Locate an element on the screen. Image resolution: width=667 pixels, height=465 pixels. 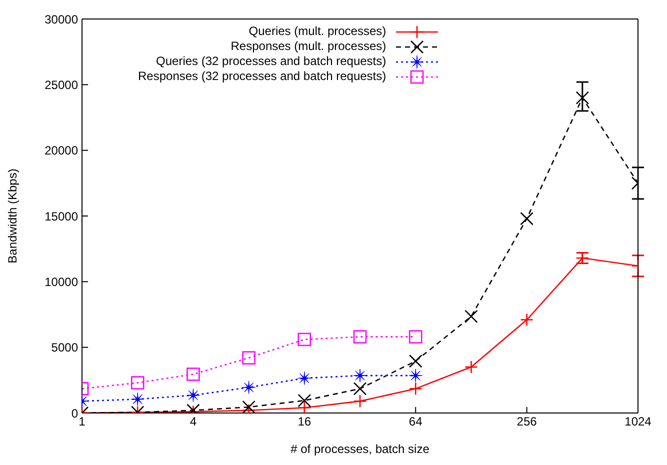
legend-label: Queries (32 processes and batch requests) is located at coordinates (271, 61).